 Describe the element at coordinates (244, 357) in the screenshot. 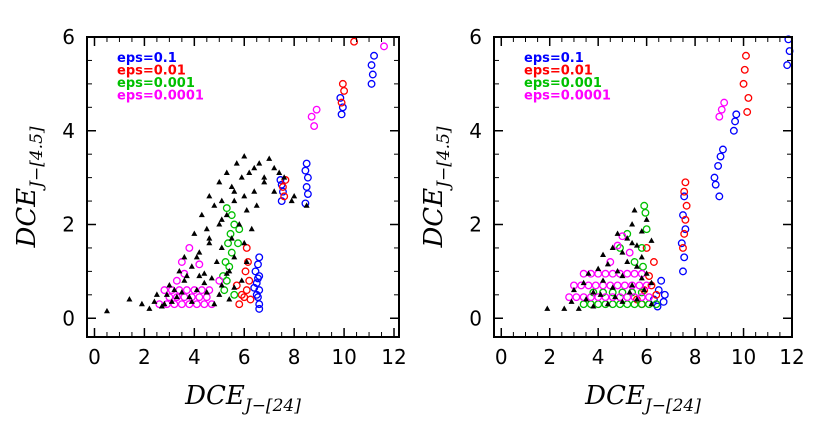

I see `x-tick-label: 6` at that location.